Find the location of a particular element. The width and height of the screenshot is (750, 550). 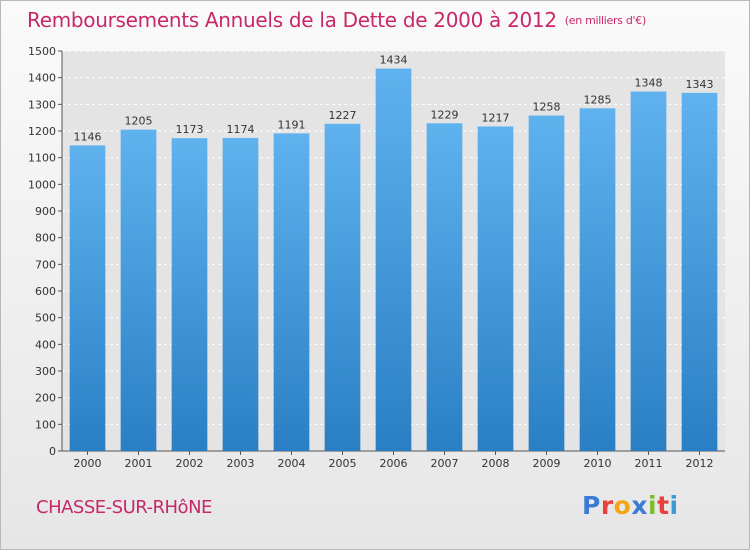

y-tick-label: 1200 is located at coordinates (42, 131).